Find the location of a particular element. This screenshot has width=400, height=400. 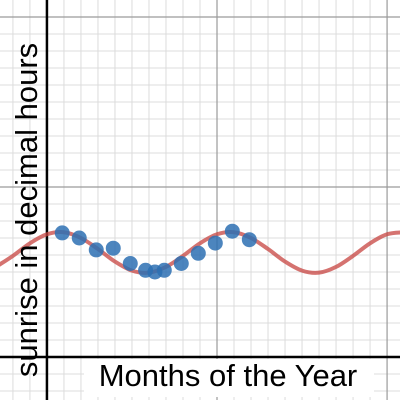

y-axis-label: sunrise in decimal hours is located at coordinates (26, 210).